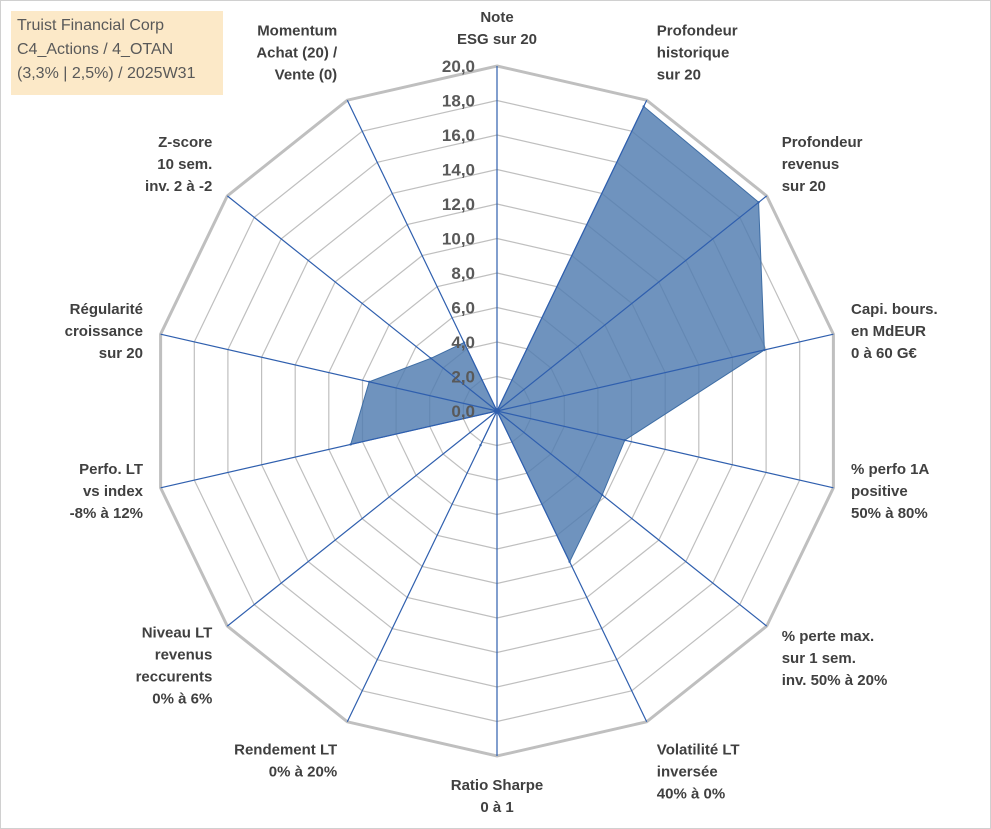 The width and height of the screenshot is (991, 829). Describe the element at coordinates (463, 273) in the screenshot. I see `tick-label: 8,0` at that location.